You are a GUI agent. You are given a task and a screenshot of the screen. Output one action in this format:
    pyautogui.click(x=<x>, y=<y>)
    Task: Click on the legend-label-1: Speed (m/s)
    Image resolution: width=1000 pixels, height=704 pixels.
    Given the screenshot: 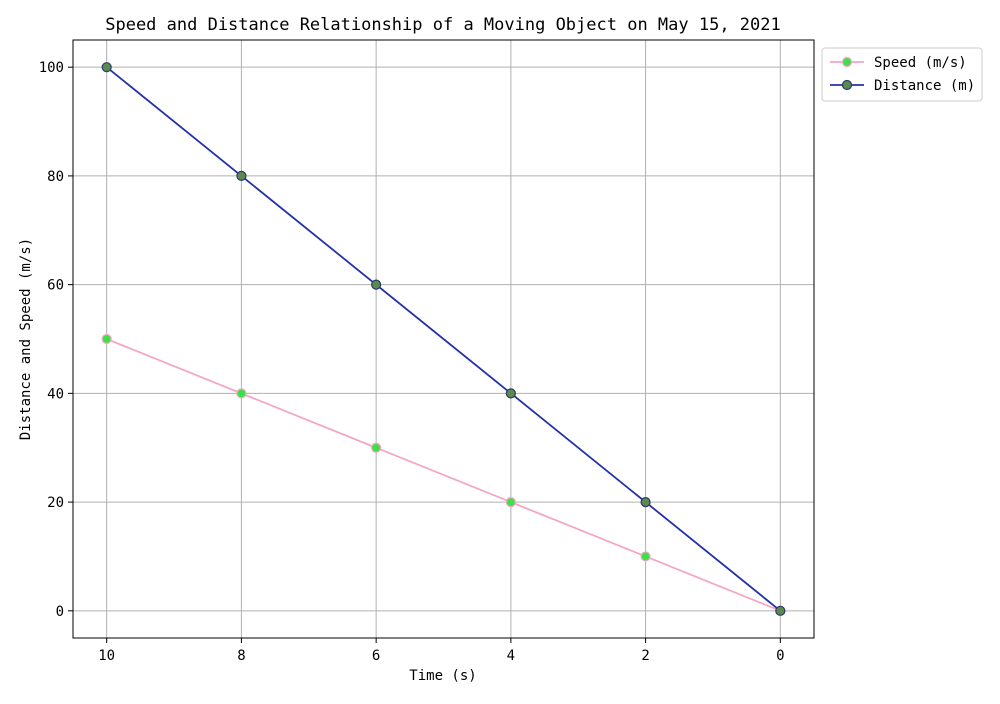 What is the action you would take?
    pyautogui.click(x=920, y=63)
    